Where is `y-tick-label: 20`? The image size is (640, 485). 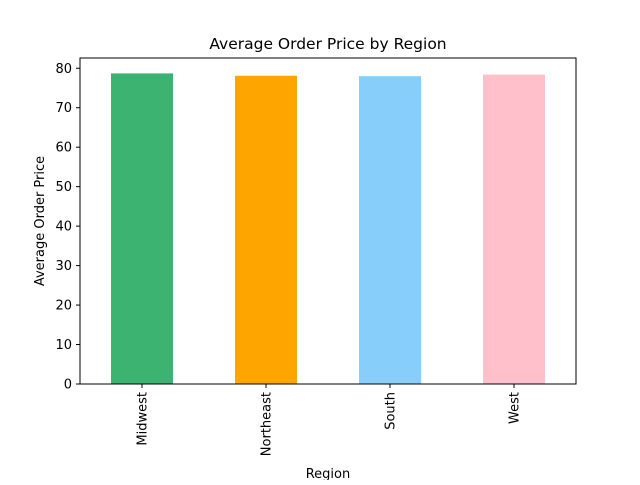 y-tick-label: 20 is located at coordinates (63, 306).